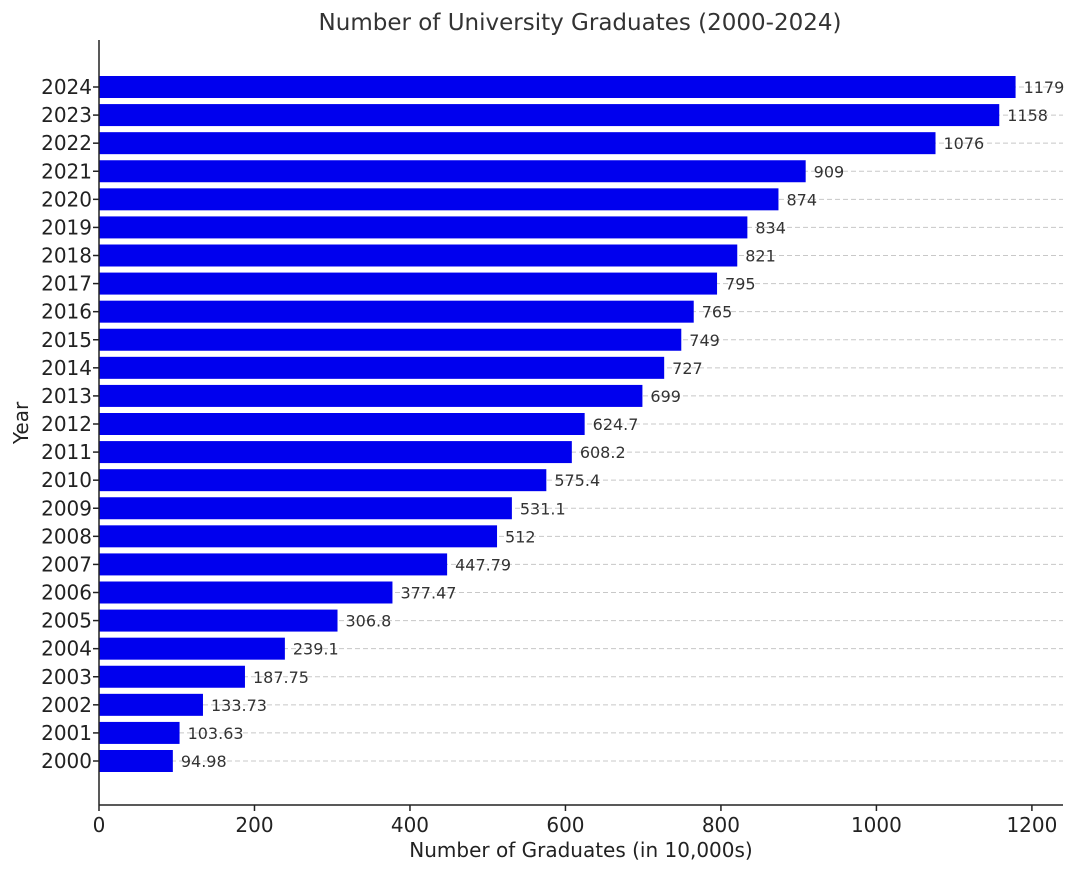 Image resolution: width=1080 pixels, height=873 pixels. I want to click on value-label-2014: 727, so click(687, 368).